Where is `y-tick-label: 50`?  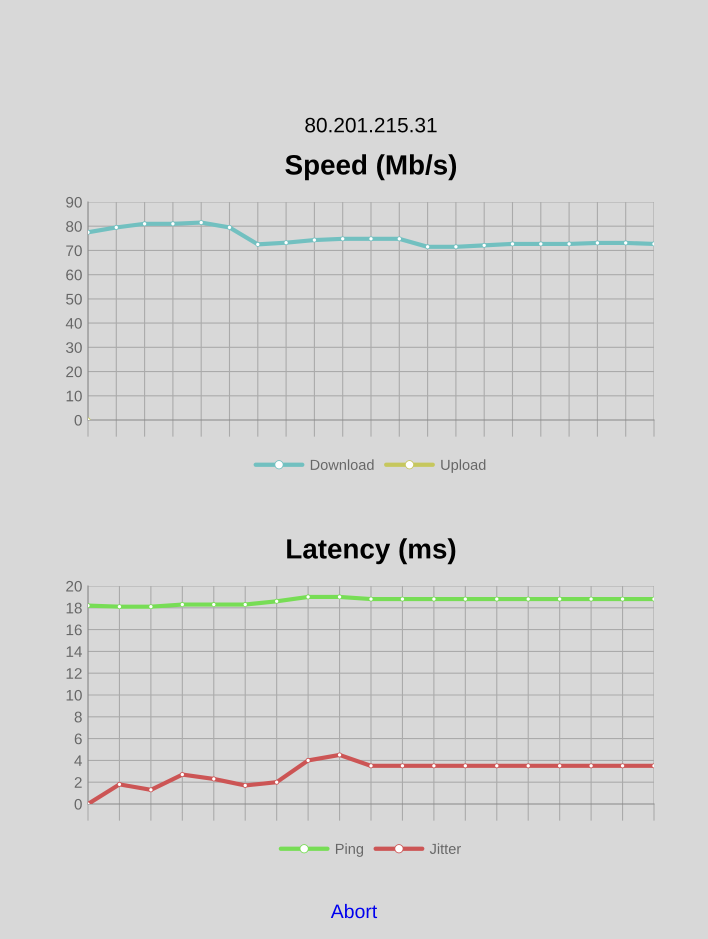 y-tick-label: 50 is located at coordinates (74, 299).